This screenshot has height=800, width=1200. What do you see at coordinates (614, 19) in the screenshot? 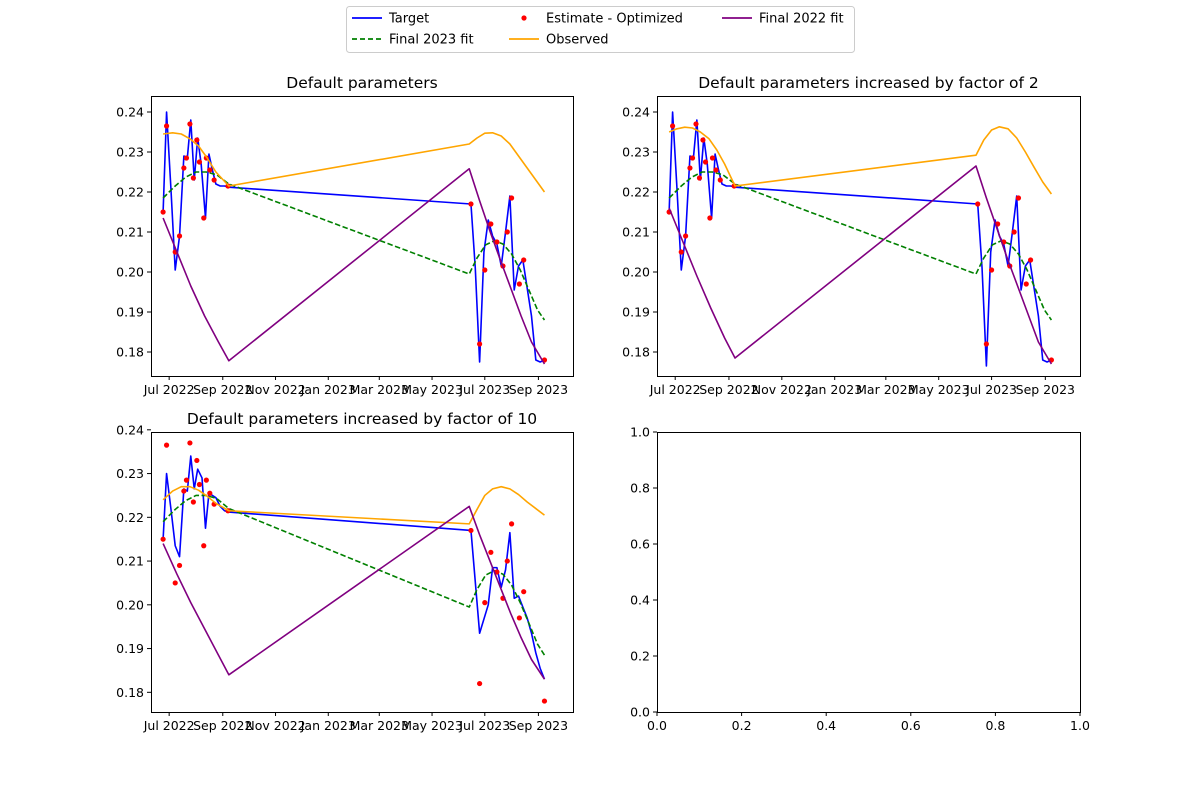
I see `legend-label: Estimate - Optimized` at bounding box center [614, 19].